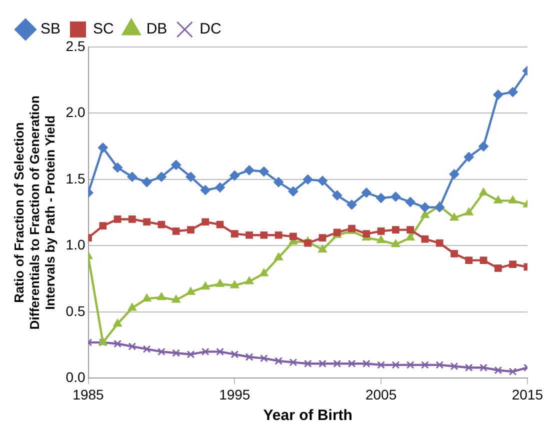 This screenshot has height=433, width=554. I want to click on y-tick-label: 1.0, so click(76, 244).